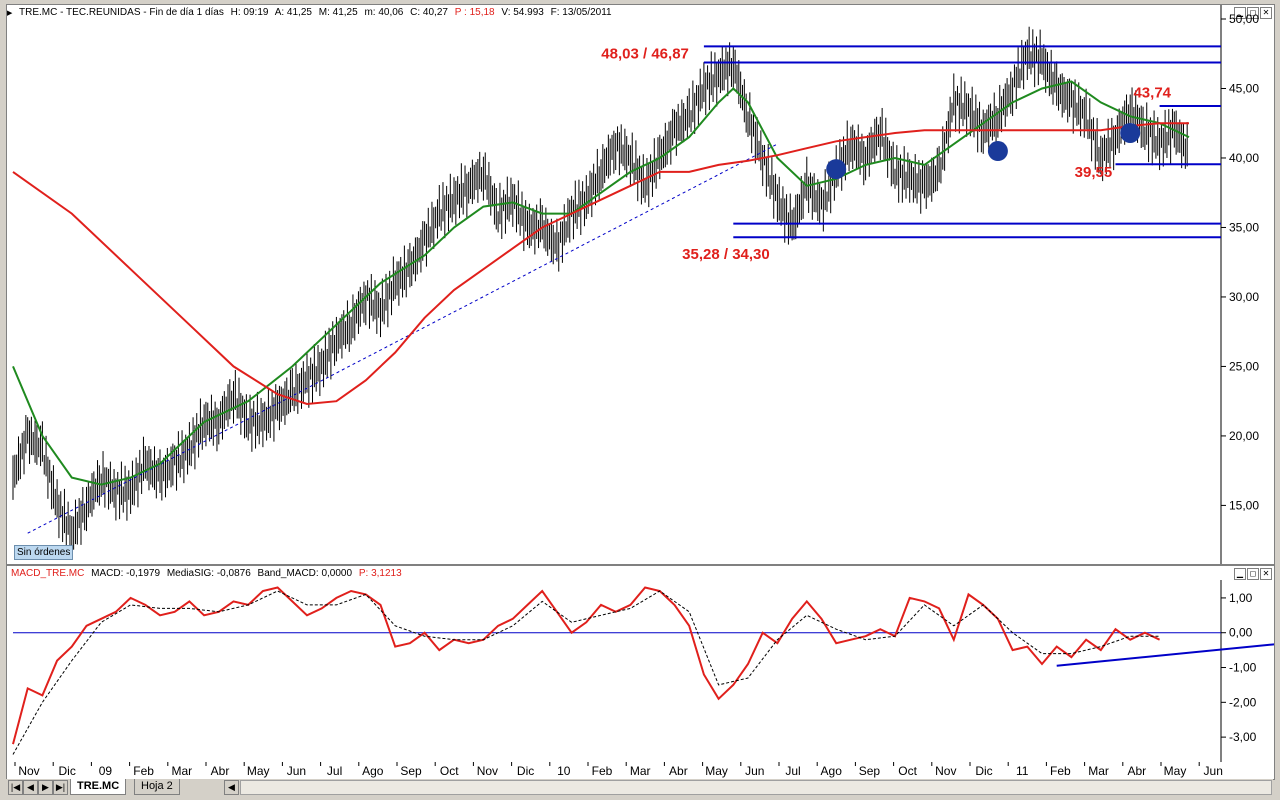  Describe the element at coordinates (1243, 668) in the screenshot. I see `macd-y-tick-label: -1,00` at that location.